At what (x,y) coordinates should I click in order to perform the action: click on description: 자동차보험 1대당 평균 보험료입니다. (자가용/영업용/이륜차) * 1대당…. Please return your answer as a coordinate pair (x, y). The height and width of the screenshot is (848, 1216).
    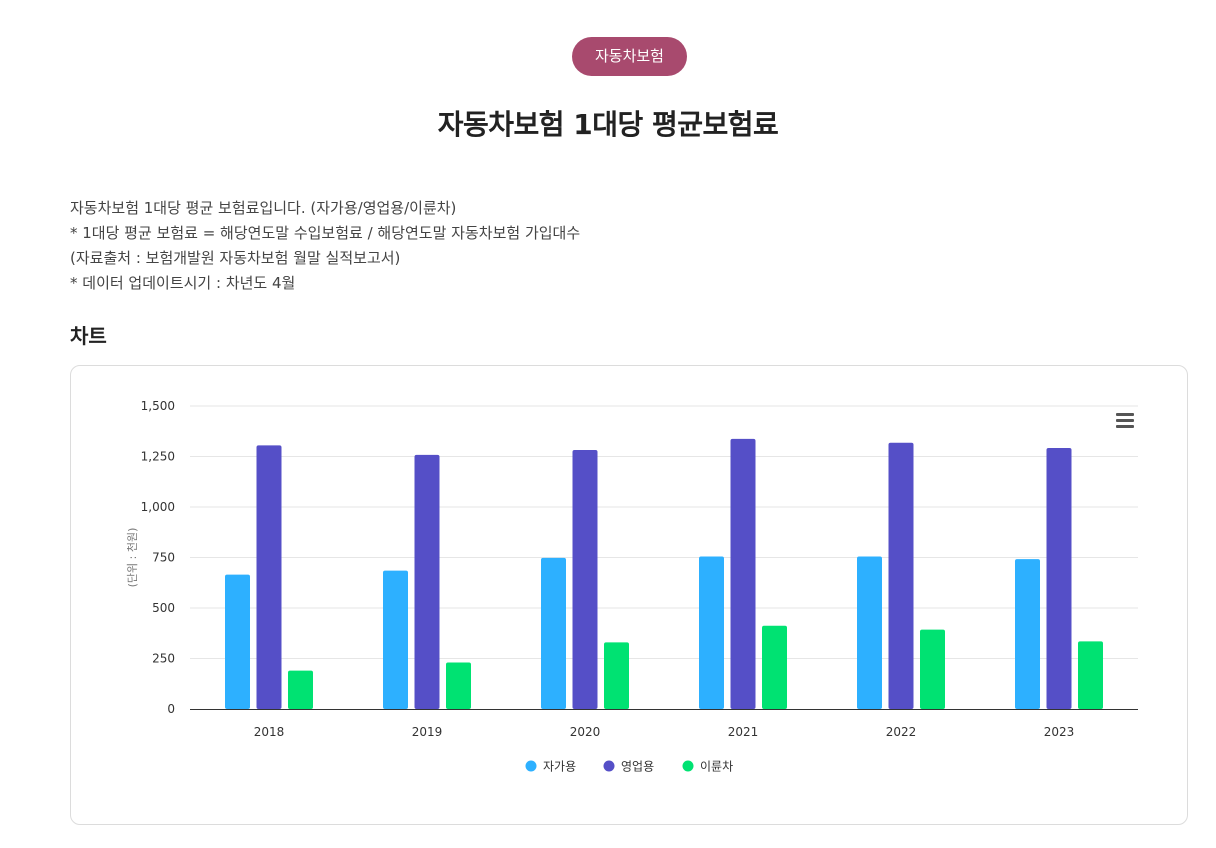
    Looking at the image, I should click on (620, 246).